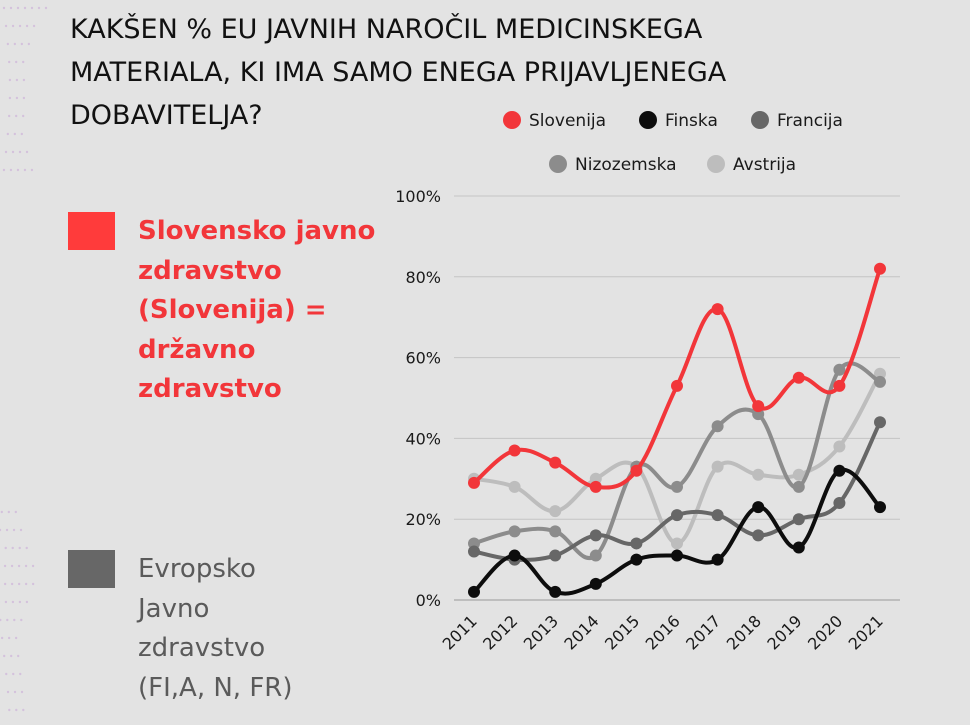 The height and width of the screenshot is (725, 970). I want to click on x-tick-label: 2019, so click(784, 632).